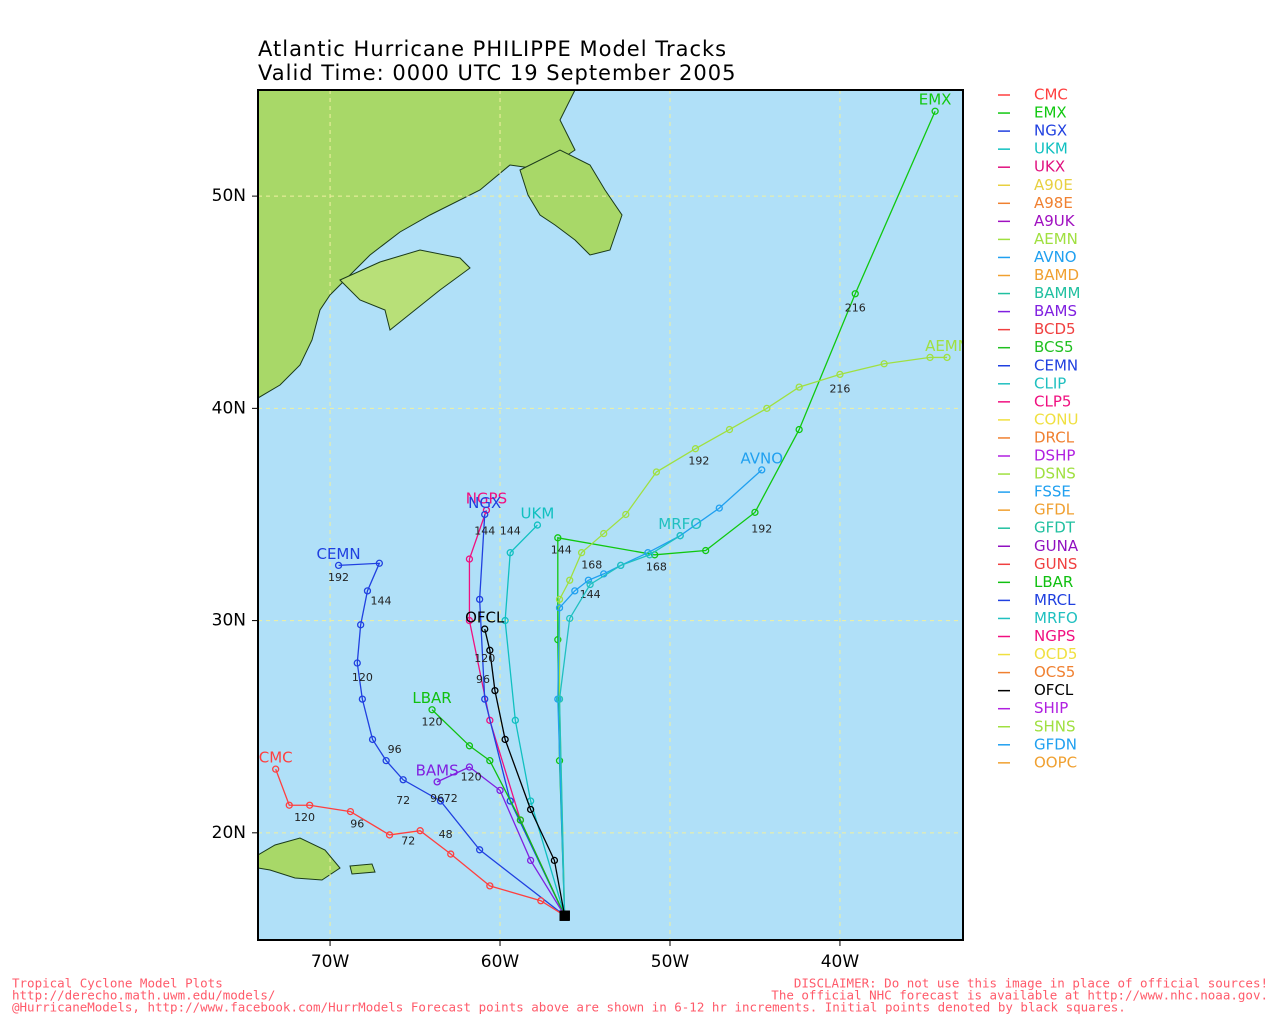  I want to click on subtitle: Valid Time: 0000 UTC 19 September 2005, so click(497, 73).